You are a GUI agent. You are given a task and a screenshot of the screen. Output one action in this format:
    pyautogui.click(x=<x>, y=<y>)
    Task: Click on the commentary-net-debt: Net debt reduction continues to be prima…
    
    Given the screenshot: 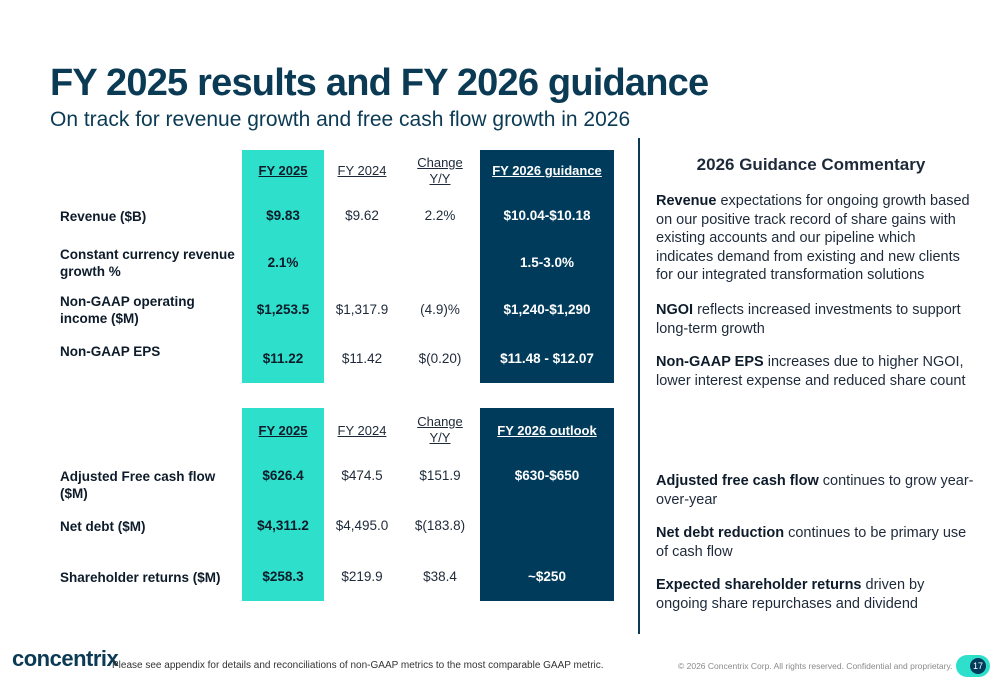 What is the action you would take?
    pyautogui.click(x=815, y=542)
    